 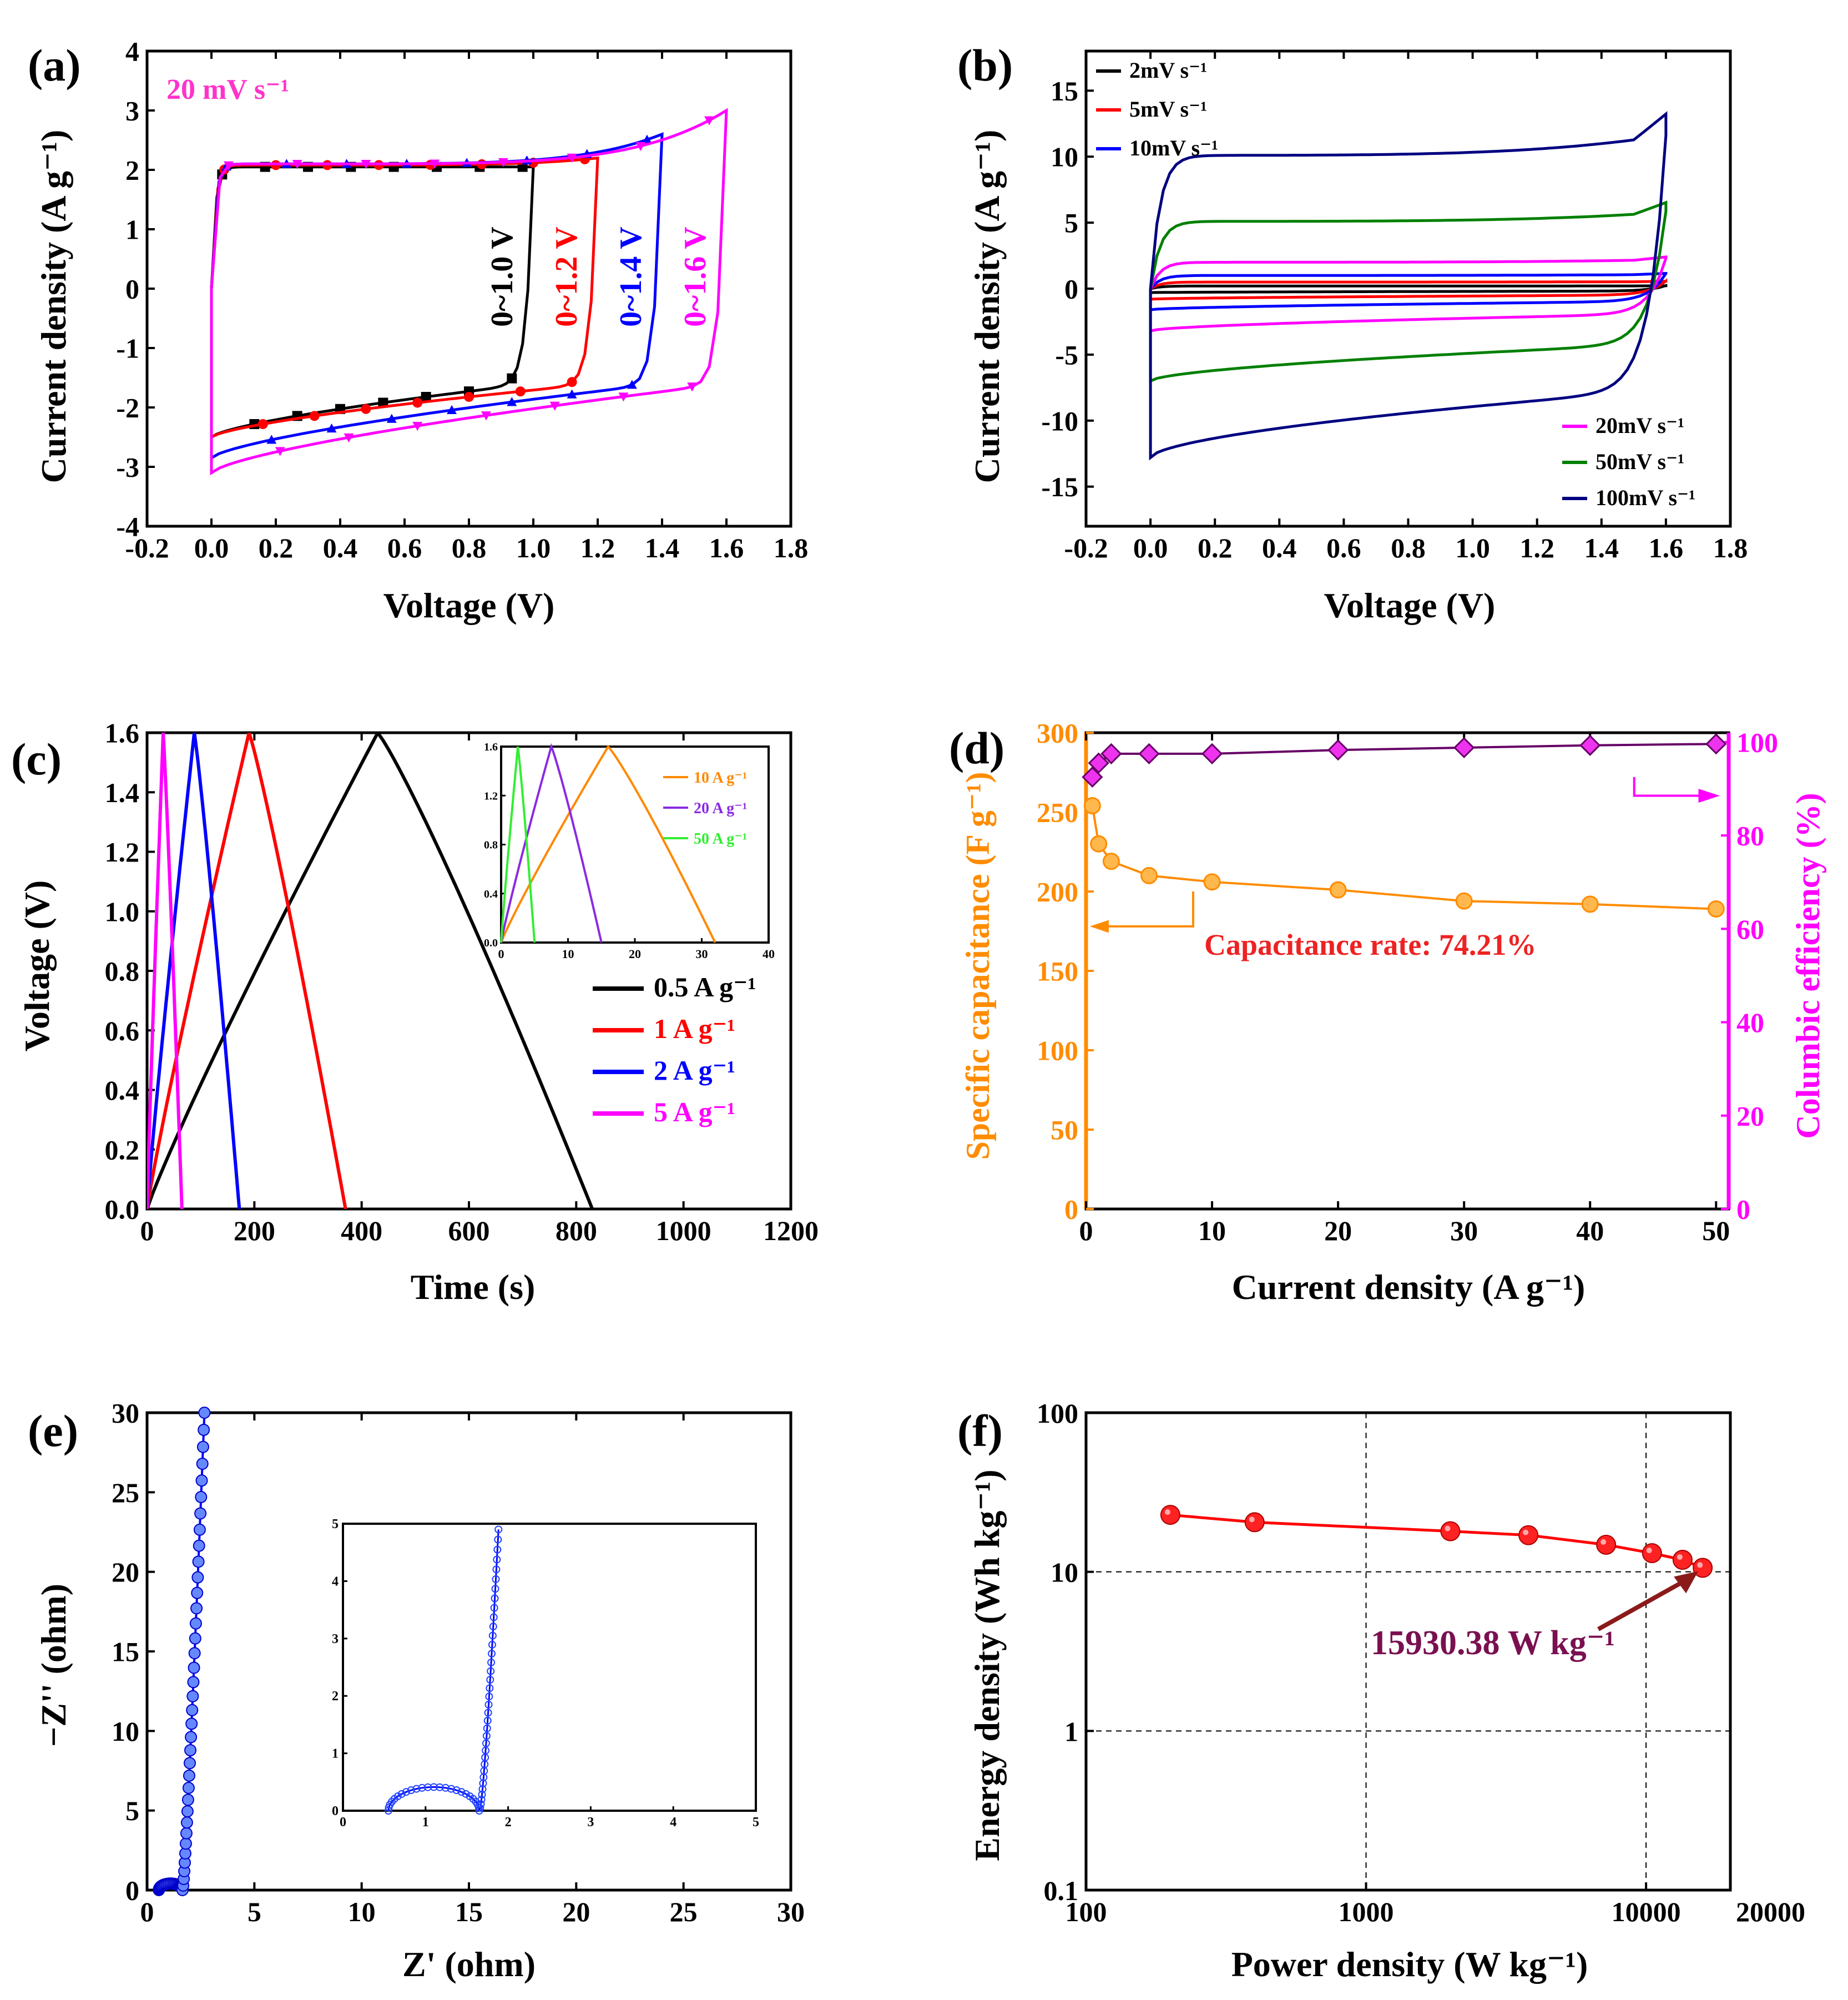 I want to click on chart-f-xlabel: Power density (W kg⁻¹), so click(x=1409, y=1964).